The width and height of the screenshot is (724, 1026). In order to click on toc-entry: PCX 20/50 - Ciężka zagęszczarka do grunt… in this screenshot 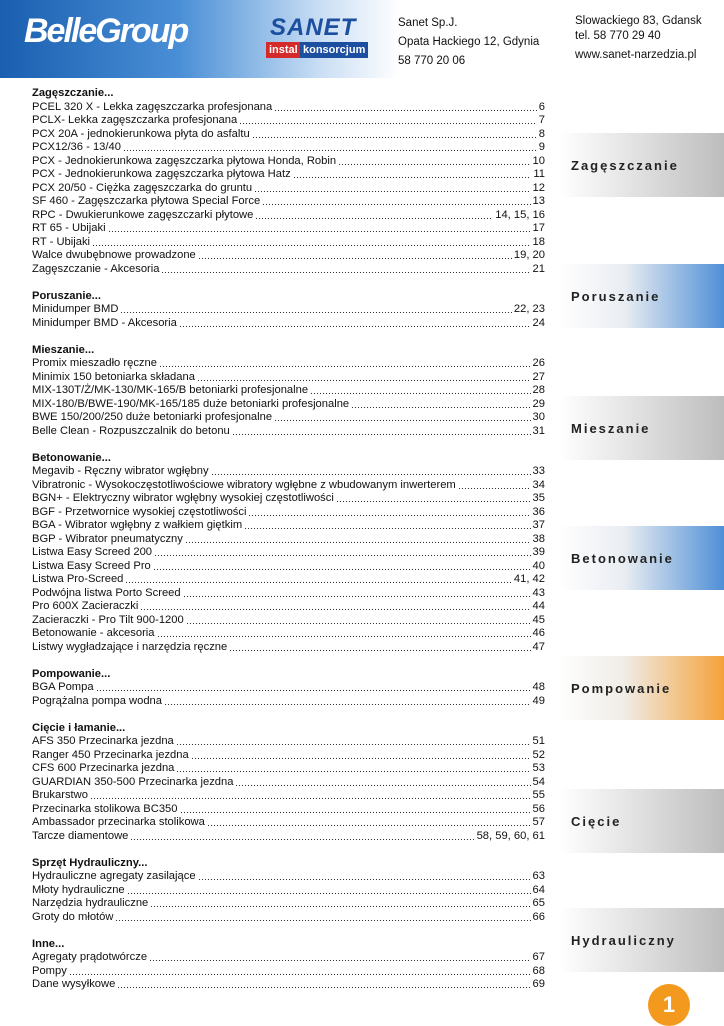, I will do `click(288, 188)`.